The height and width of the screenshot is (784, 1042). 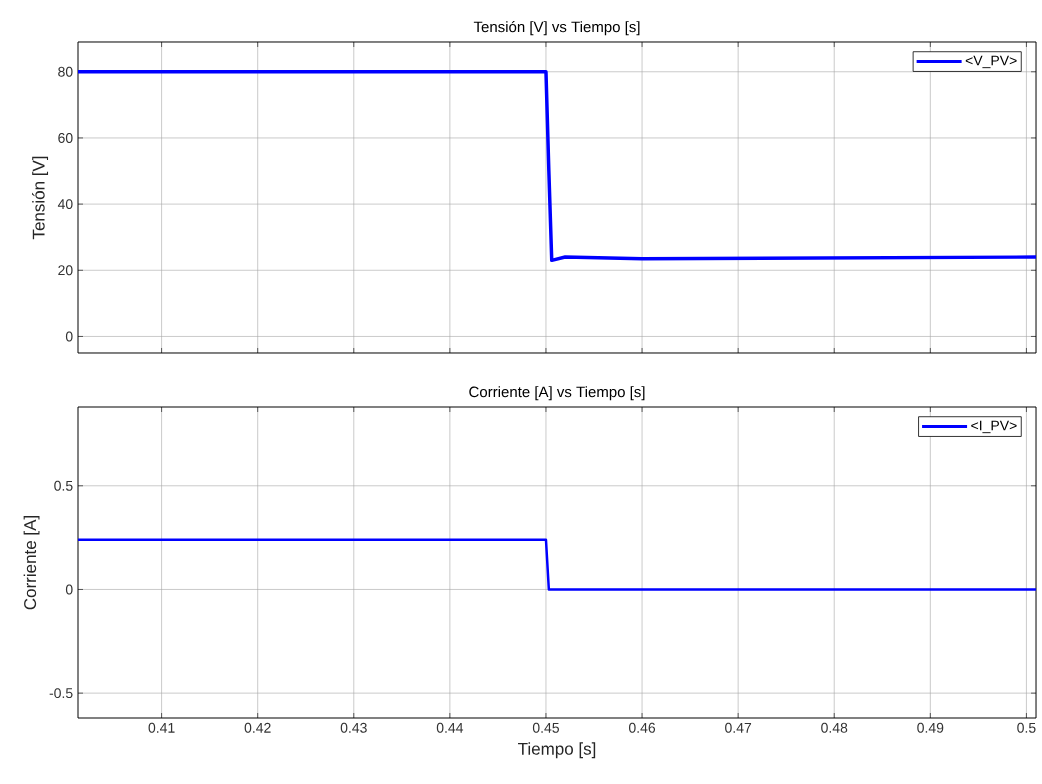 What do you see at coordinates (161, 727) in the screenshot?
I see `x-tick-label: 0.41` at bounding box center [161, 727].